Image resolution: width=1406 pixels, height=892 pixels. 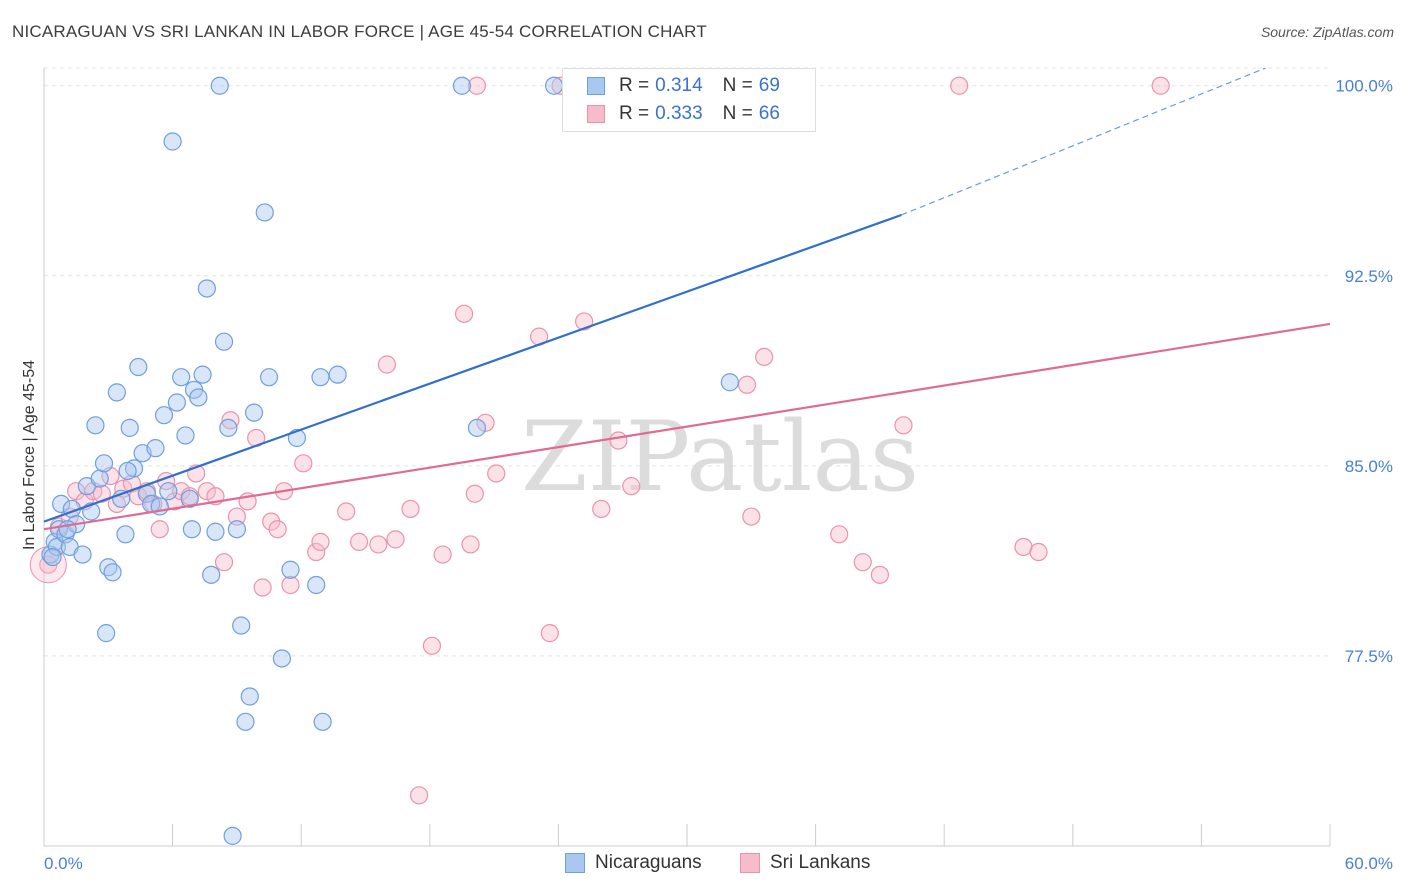 I want to click on bottom-legend-label: Nicaraguans, so click(x=648, y=862).